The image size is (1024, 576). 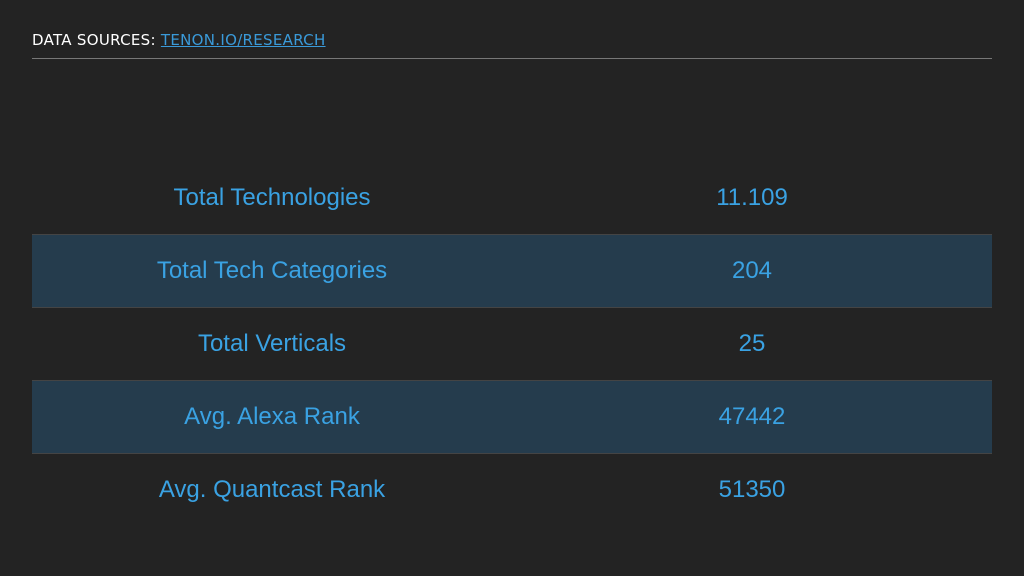 What do you see at coordinates (512, 490) in the screenshot?
I see `table-row: Avg. Quantcast Rank 51350` at bounding box center [512, 490].